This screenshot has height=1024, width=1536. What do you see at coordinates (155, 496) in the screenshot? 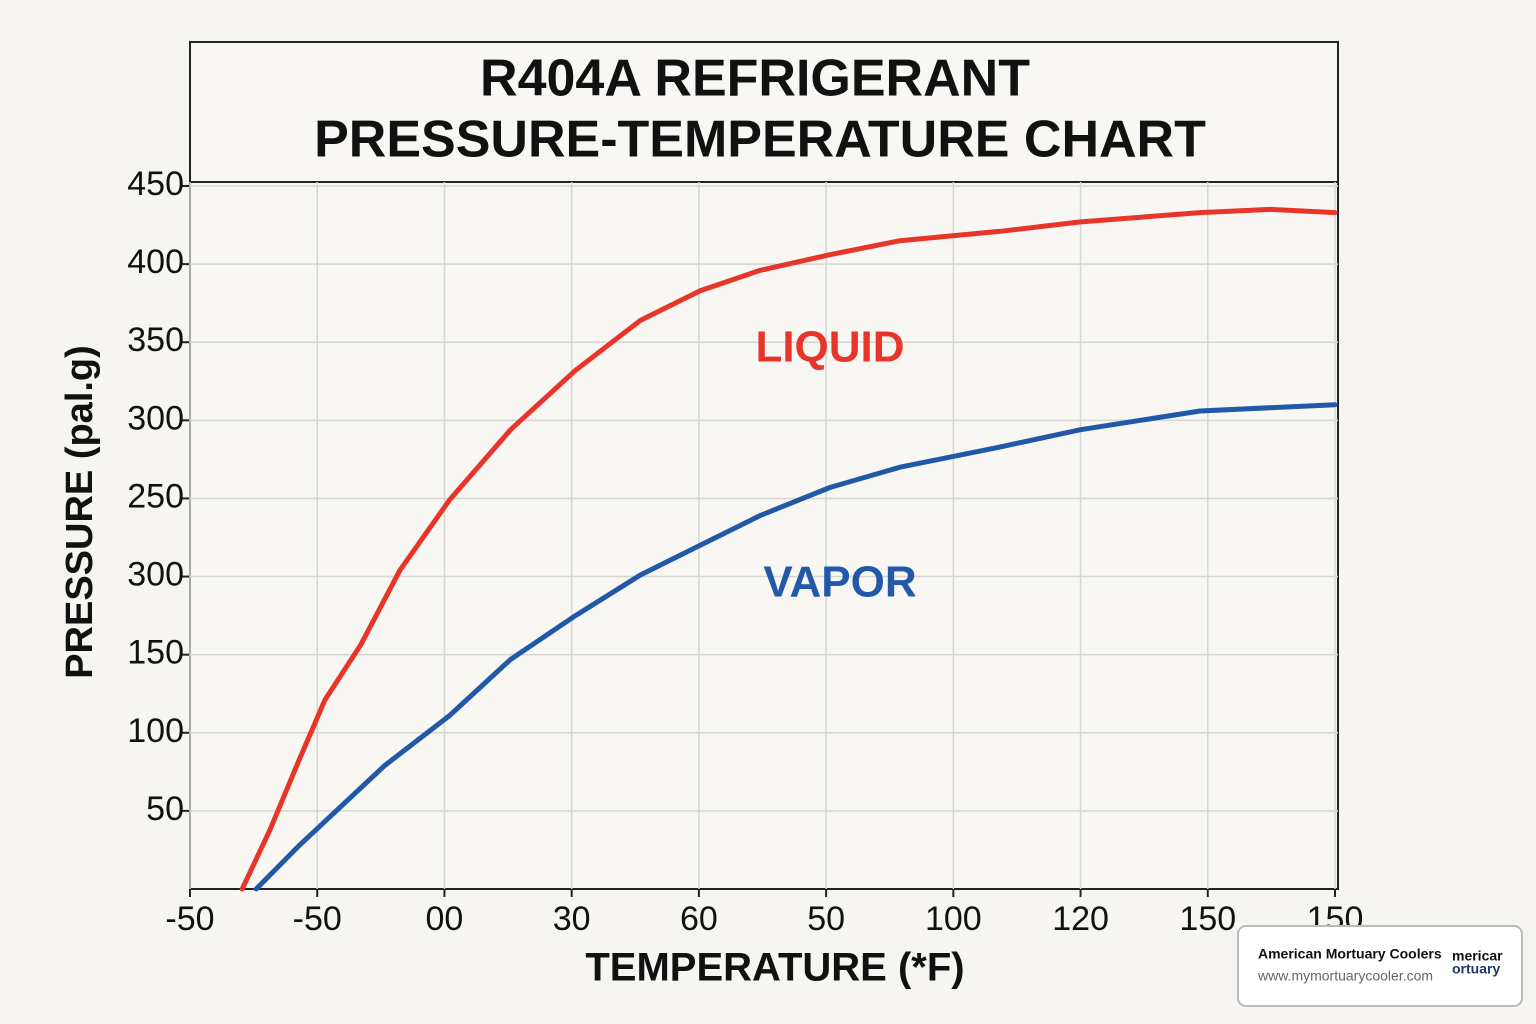
I see `y-tick-label: 250` at bounding box center [155, 496].